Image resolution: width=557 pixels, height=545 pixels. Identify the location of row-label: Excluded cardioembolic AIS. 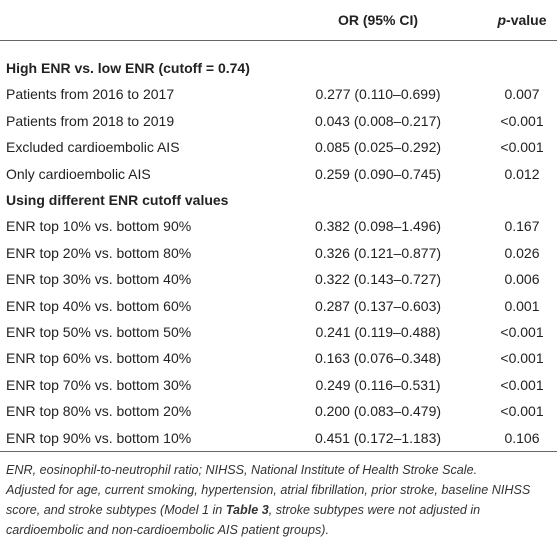
(93, 147).